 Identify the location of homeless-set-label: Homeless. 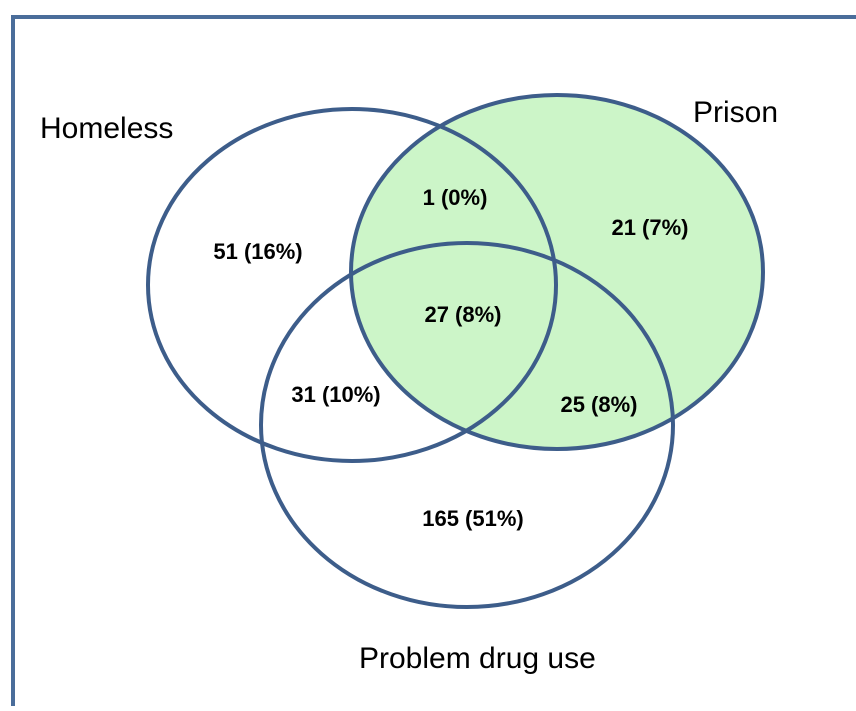
(106, 128).